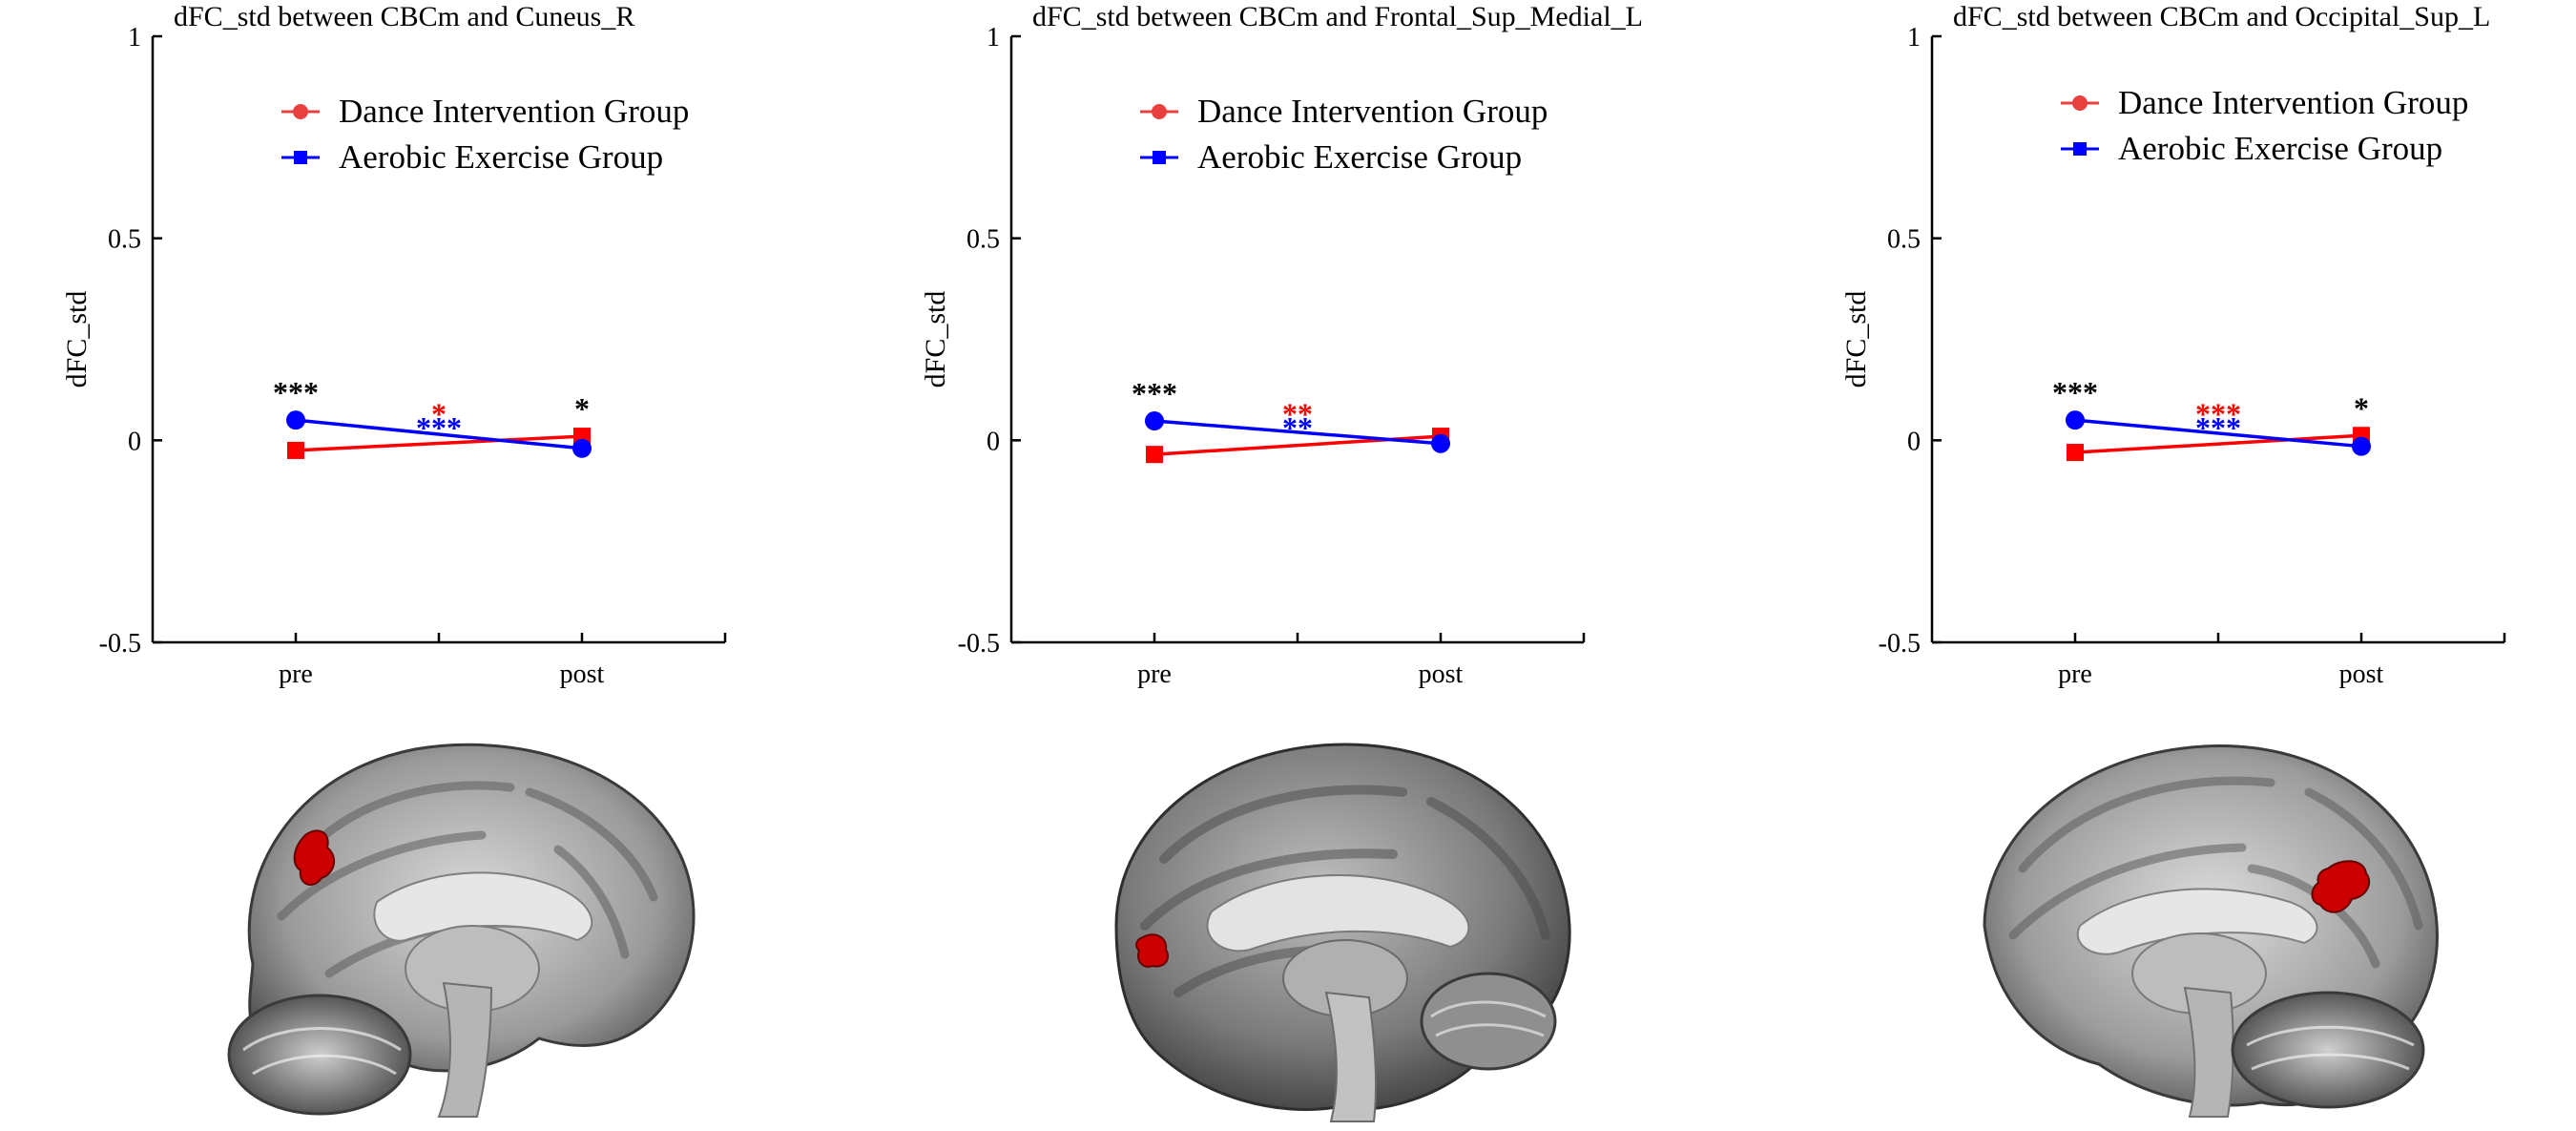  I want to click on roi-cuneus-r, so click(314, 857).